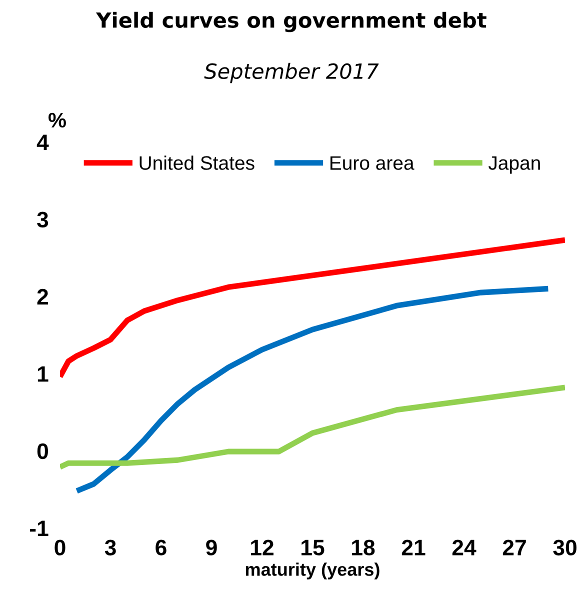 The height and width of the screenshot is (610, 583). Describe the element at coordinates (42, 142) in the screenshot. I see `y-tick-label: 4` at that location.